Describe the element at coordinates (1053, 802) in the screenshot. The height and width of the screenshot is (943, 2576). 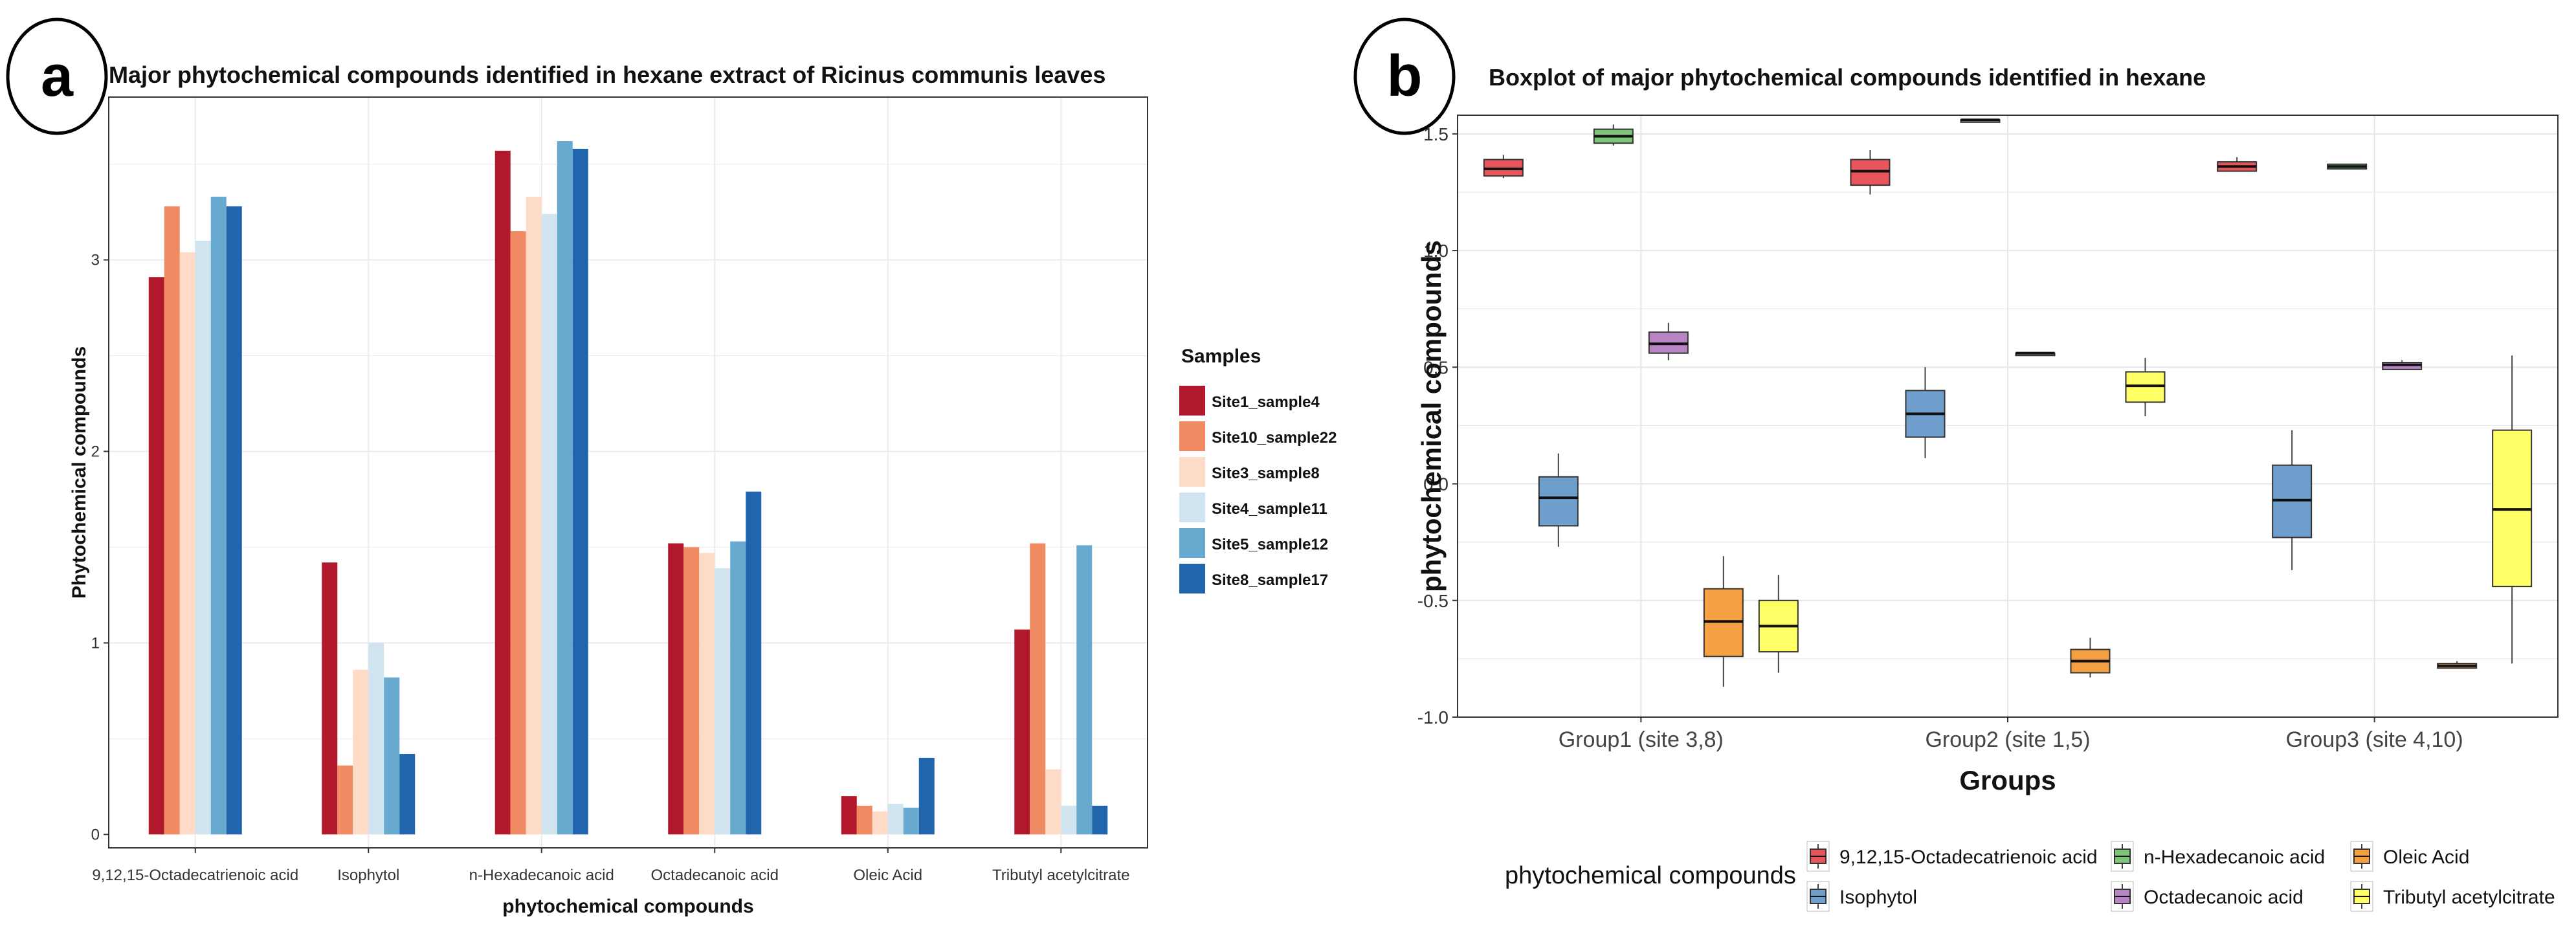
I see `bar-site3-sample8-tributyl-acetylcitrate` at that location.